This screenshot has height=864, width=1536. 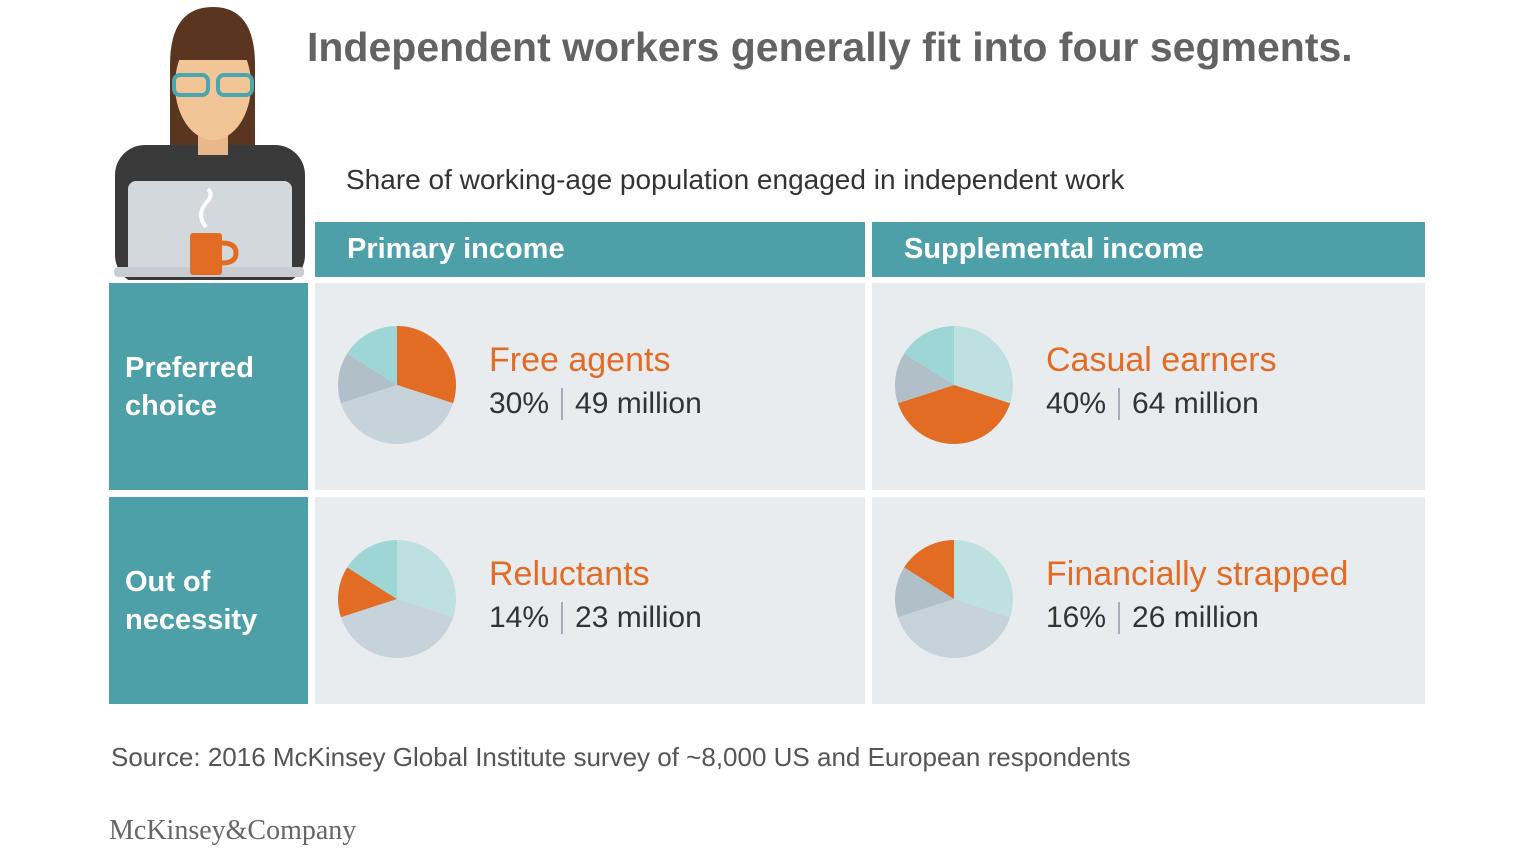 What do you see at coordinates (1076, 617) in the screenshot?
I see `share-label: 16%` at bounding box center [1076, 617].